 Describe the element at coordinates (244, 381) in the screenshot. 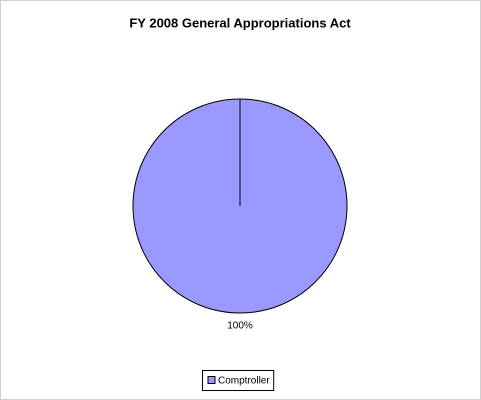

I see `legend-label: Comptroller` at that location.